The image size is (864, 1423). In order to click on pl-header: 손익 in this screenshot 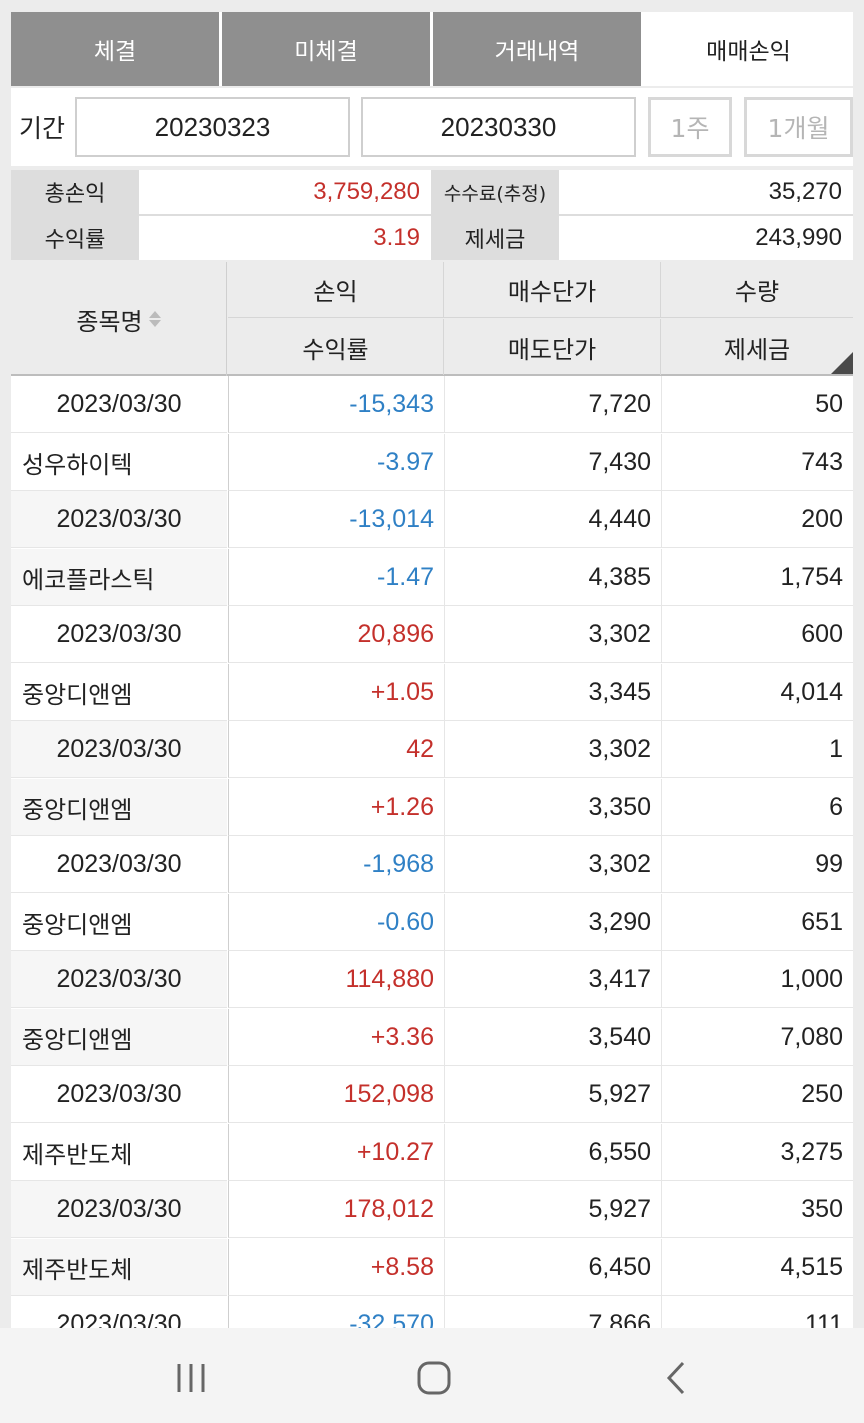, I will do `click(336, 290)`.